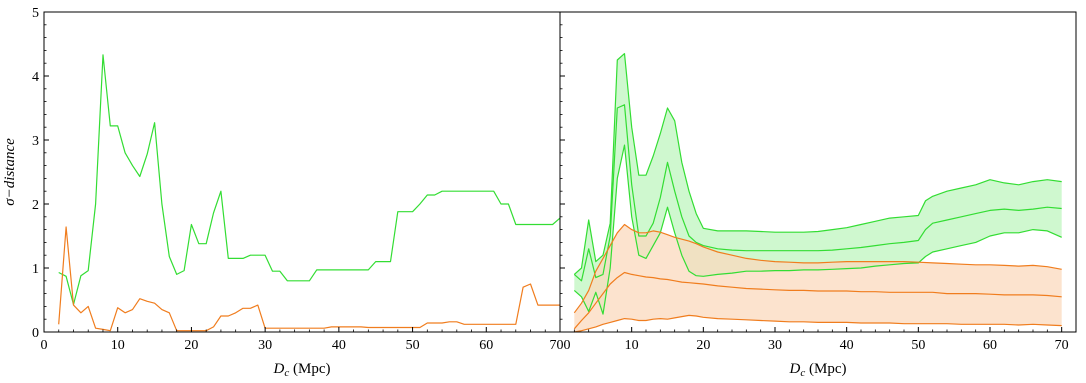  Describe the element at coordinates (413, 345) in the screenshot. I see `left-x-tick-label: 50` at that location.